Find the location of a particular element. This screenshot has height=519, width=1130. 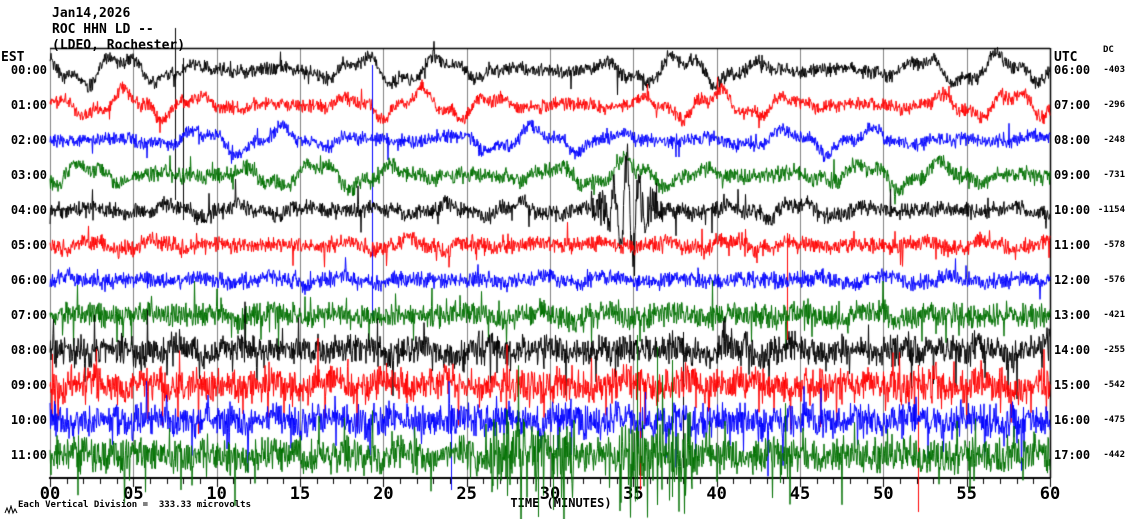

utc-hour-label: 10:00 is located at coordinates (1072, 210).